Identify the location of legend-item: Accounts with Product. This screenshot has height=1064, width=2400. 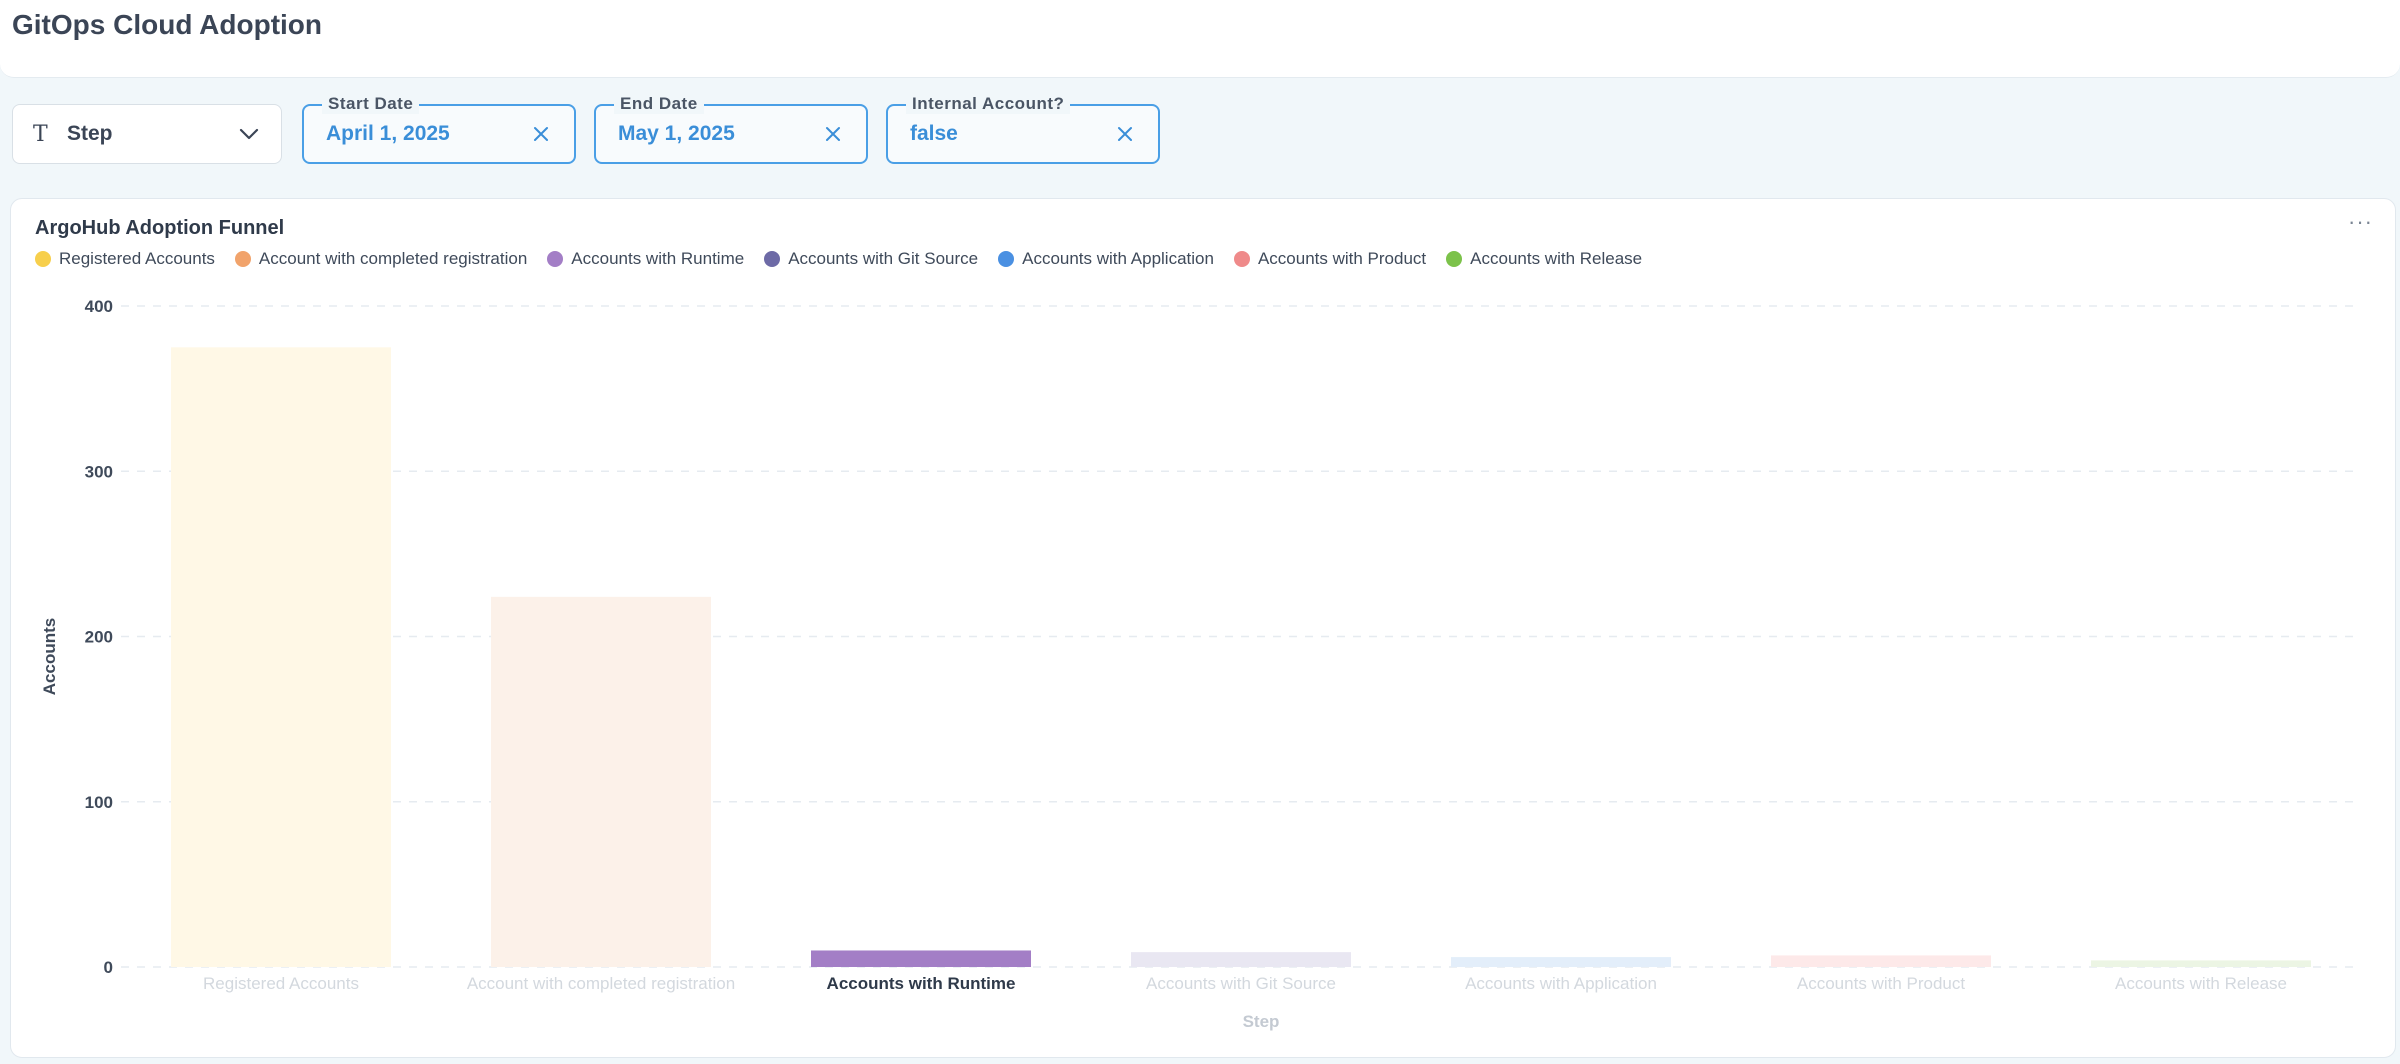
(1330, 259).